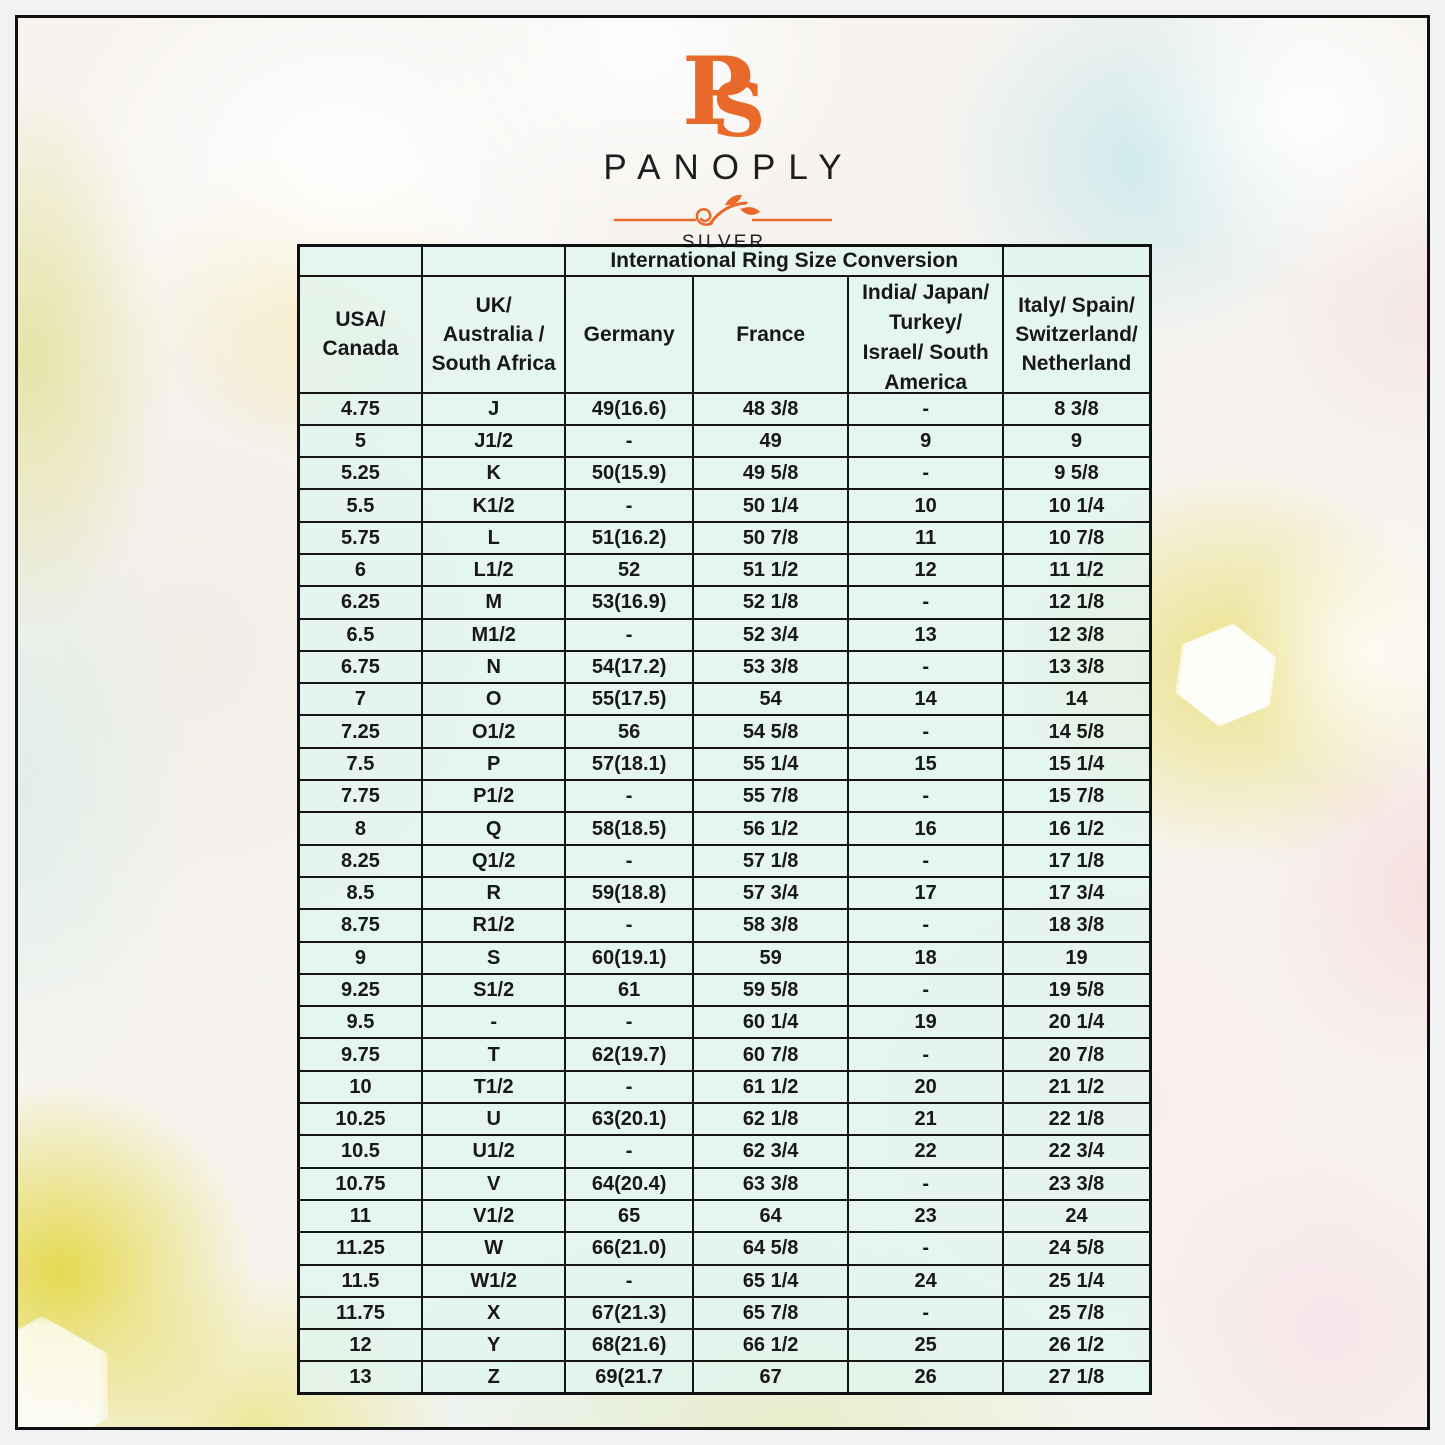 This screenshot has height=1445, width=1445. Describe the element at coordinates (1076, 570) in the screenshot. I see `table-cell: 11 1/2` at that location.